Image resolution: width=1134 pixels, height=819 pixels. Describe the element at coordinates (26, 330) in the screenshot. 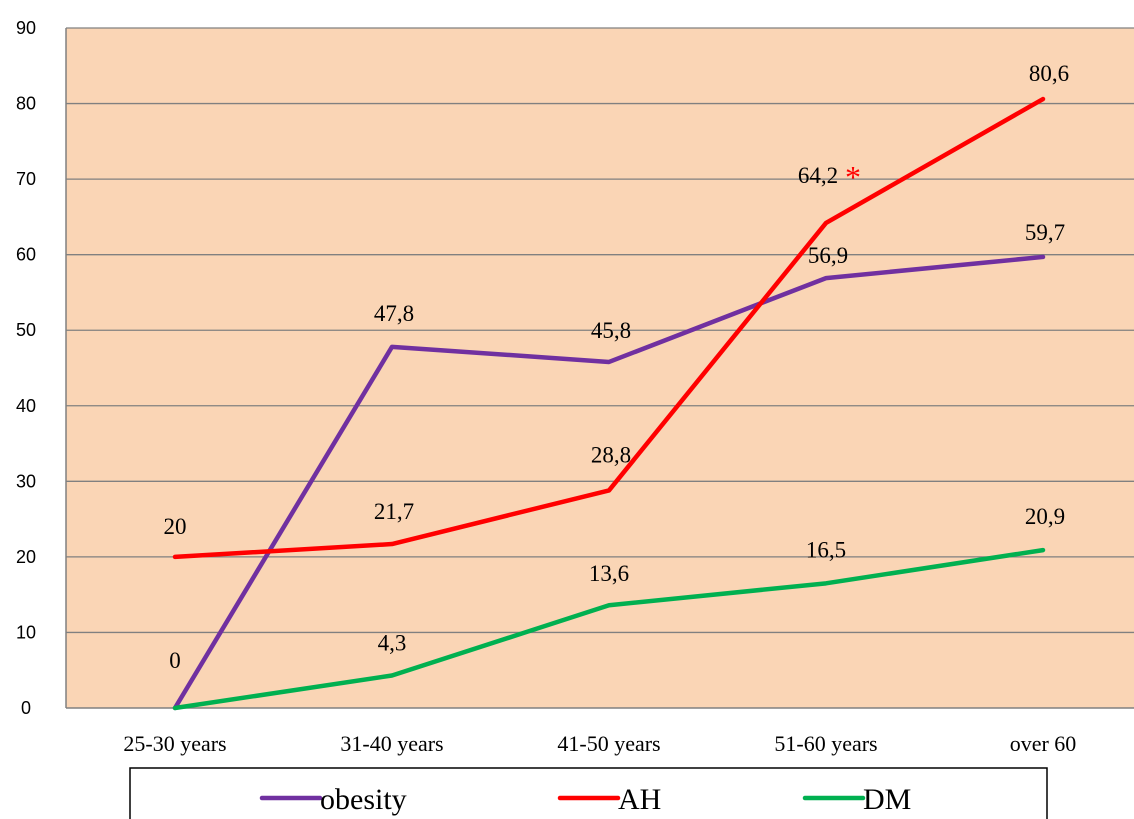

I see `y-tick-label: 50` at that location.